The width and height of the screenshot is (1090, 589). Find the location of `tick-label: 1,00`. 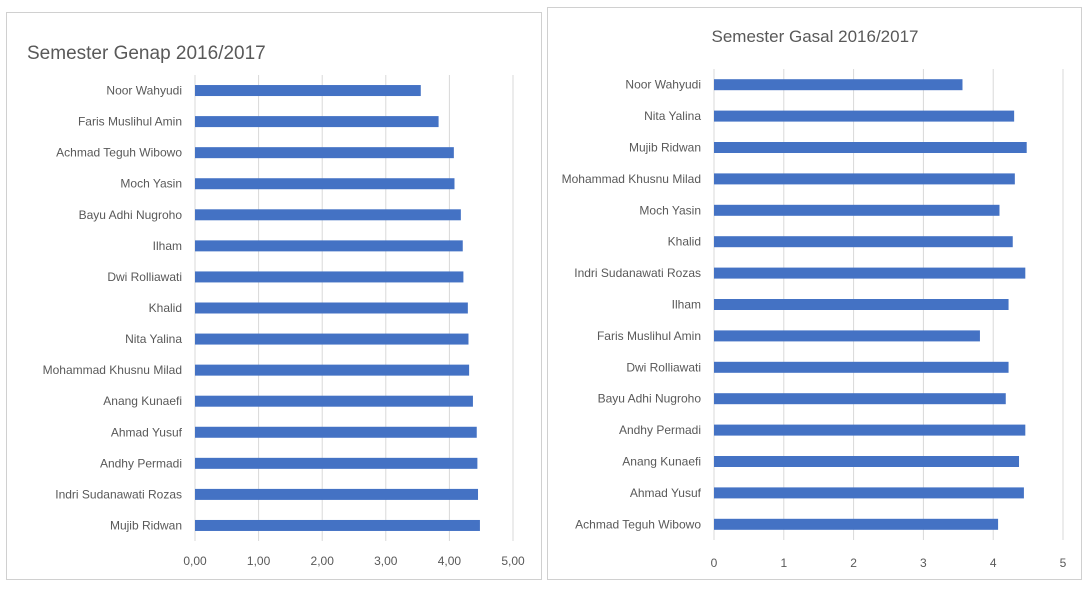

tick-label: 1,00 is located at coordinates (259, 561).